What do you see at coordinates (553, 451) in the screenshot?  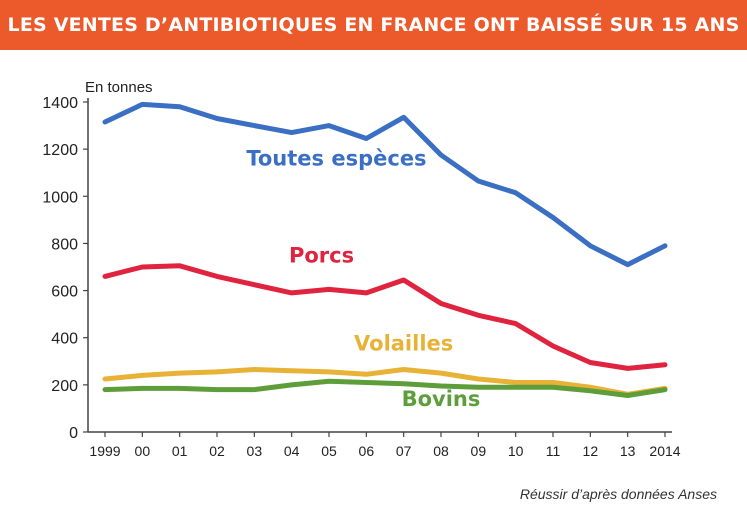 I see `x-tick-label: 11` at bounding box center [553, 451].